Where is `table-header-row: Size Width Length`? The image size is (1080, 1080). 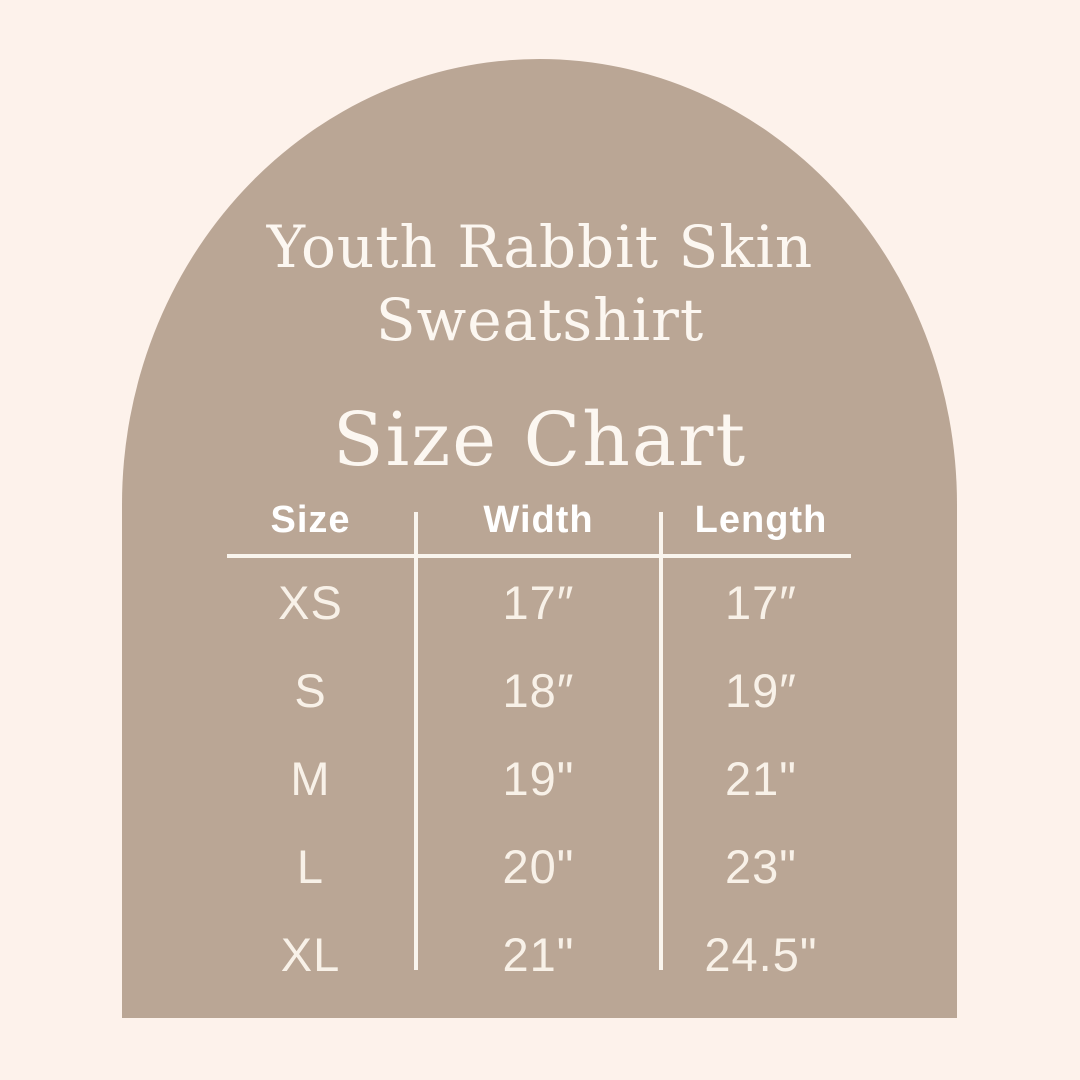
table-header-row: Size Width Length is located at coordinates (539, 520).